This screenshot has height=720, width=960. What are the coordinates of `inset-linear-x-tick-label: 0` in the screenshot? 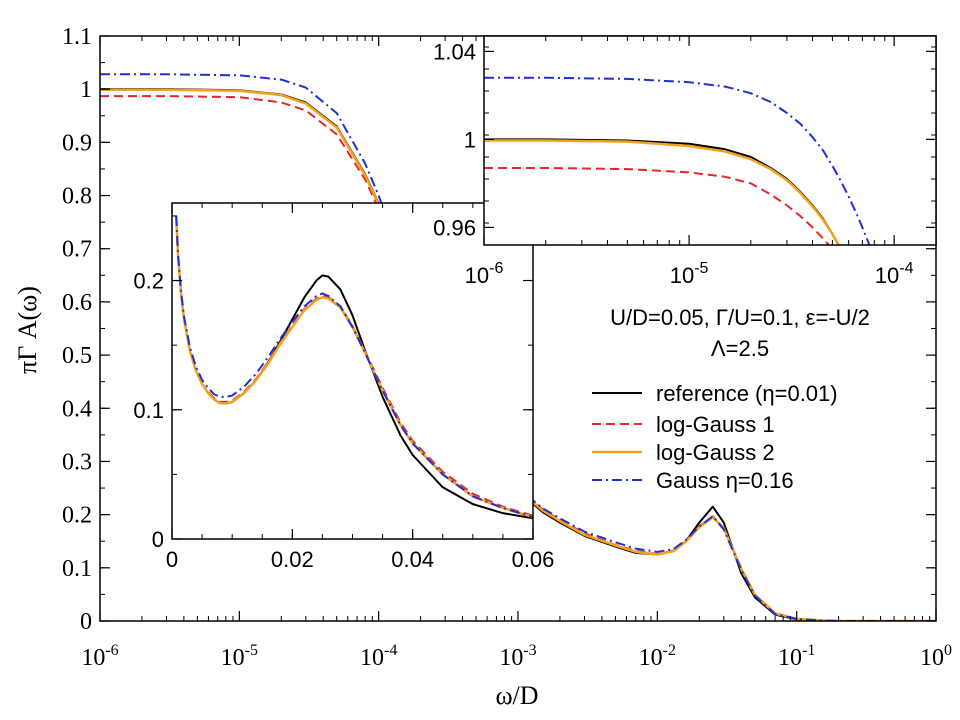 It's located at (172, 559).